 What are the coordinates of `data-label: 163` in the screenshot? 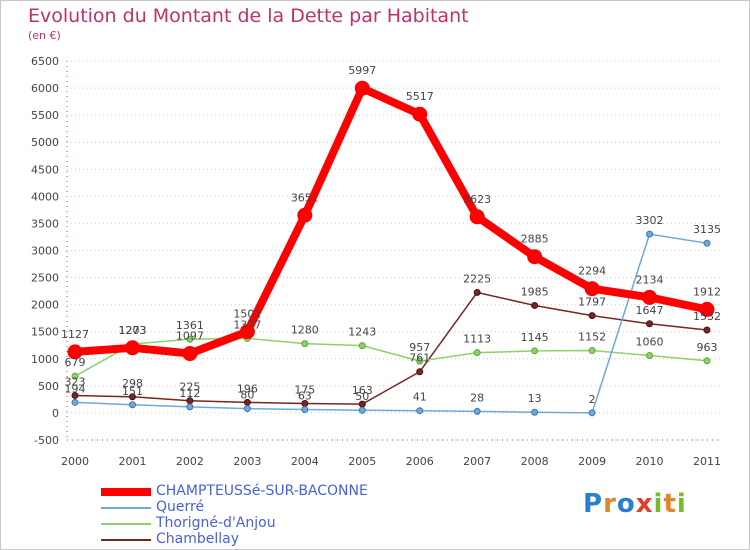 It's located at (362, 390).